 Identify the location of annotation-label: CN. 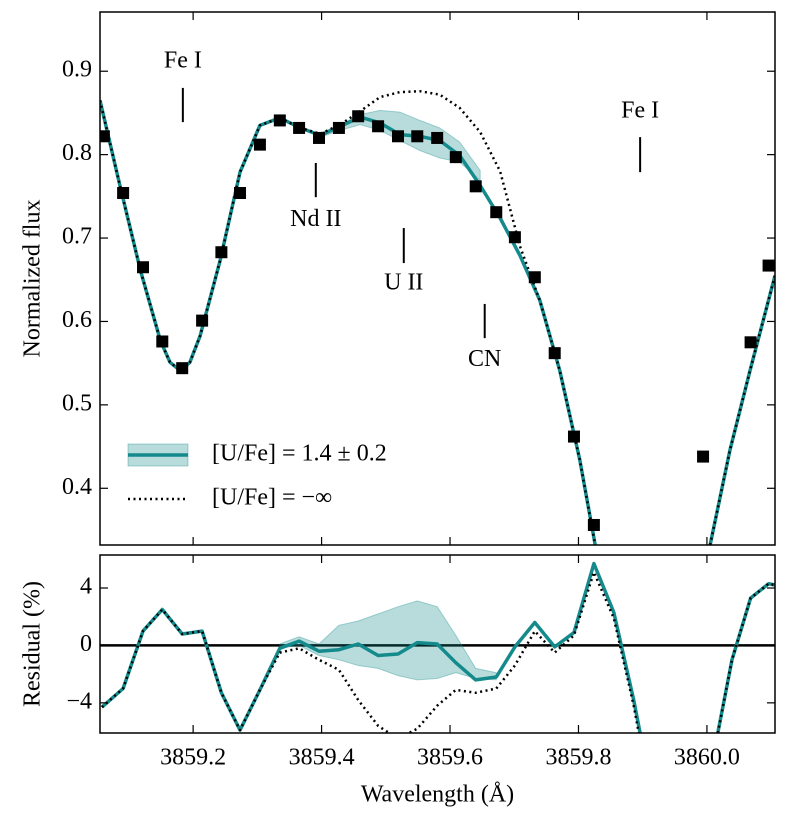
(484, 359).